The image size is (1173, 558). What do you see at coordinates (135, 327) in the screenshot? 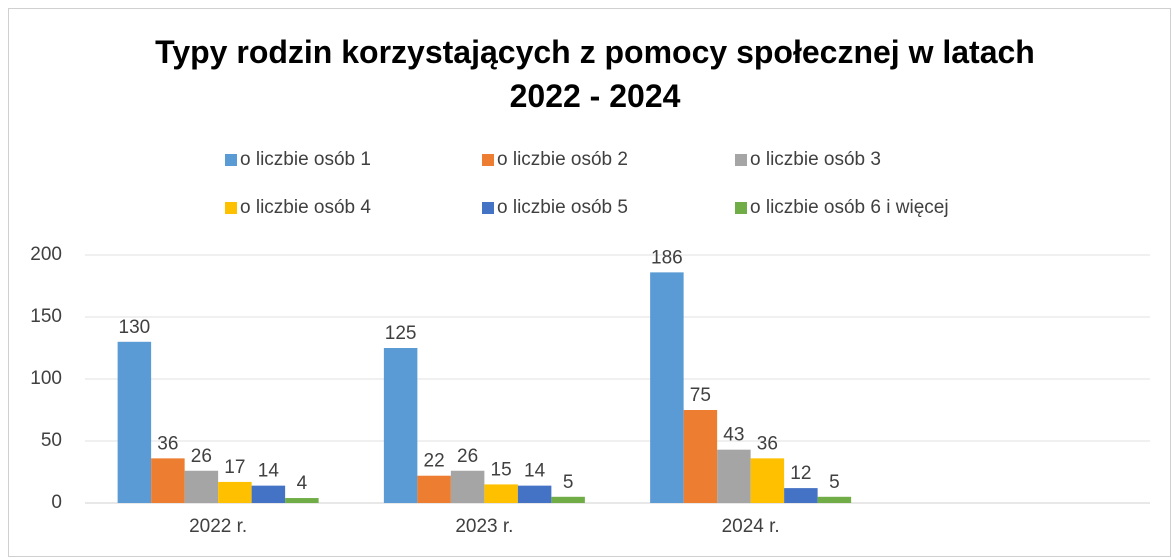
I see `data-label: 130` at bounding box center [135, 327].